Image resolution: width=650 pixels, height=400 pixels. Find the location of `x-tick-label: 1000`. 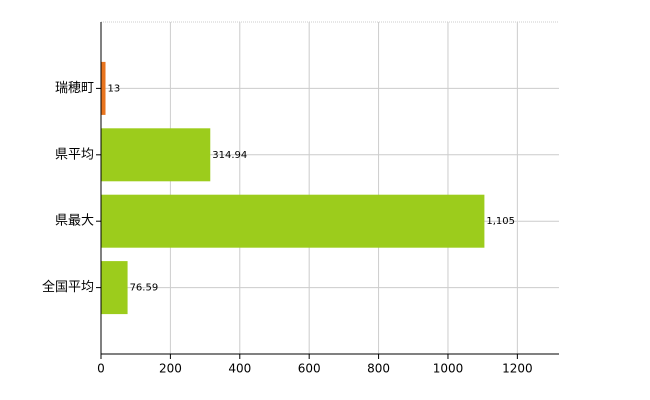

x-tick-label: 1000 is located at coordinates (448, 369).